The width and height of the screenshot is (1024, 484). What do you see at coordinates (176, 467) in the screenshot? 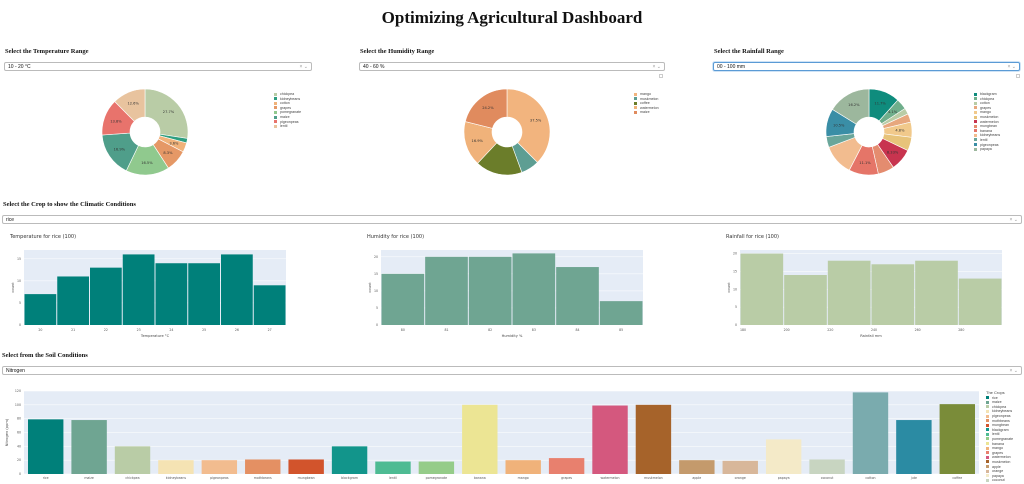
I see `soil-bar-kidneybeans` at bounding box center [176, 467].